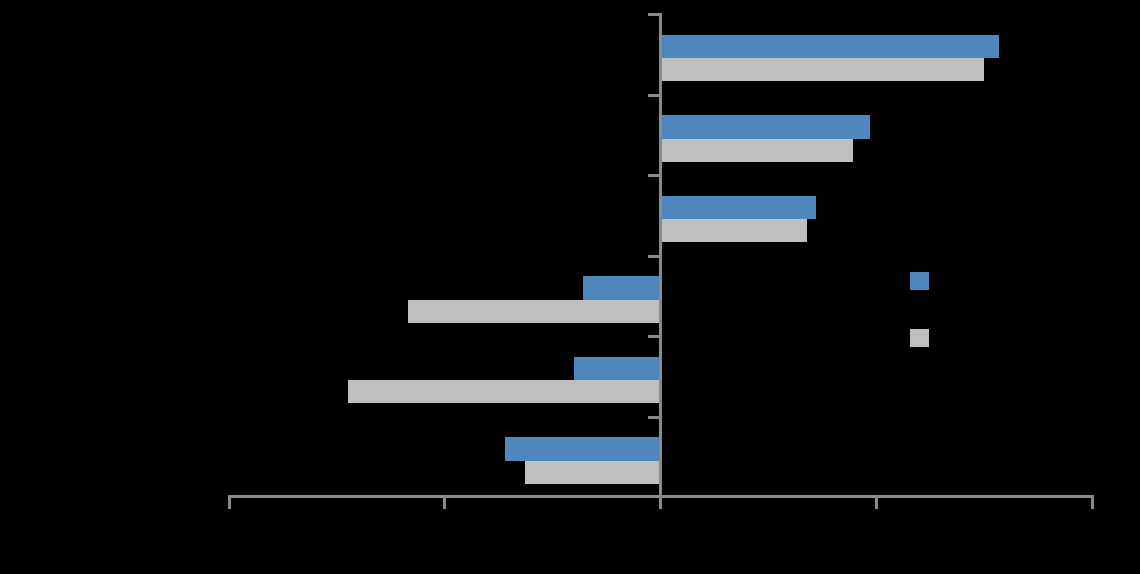 This screenshot has height=574, width=1140. I want to click on y-axis-line, so click(660, 255).